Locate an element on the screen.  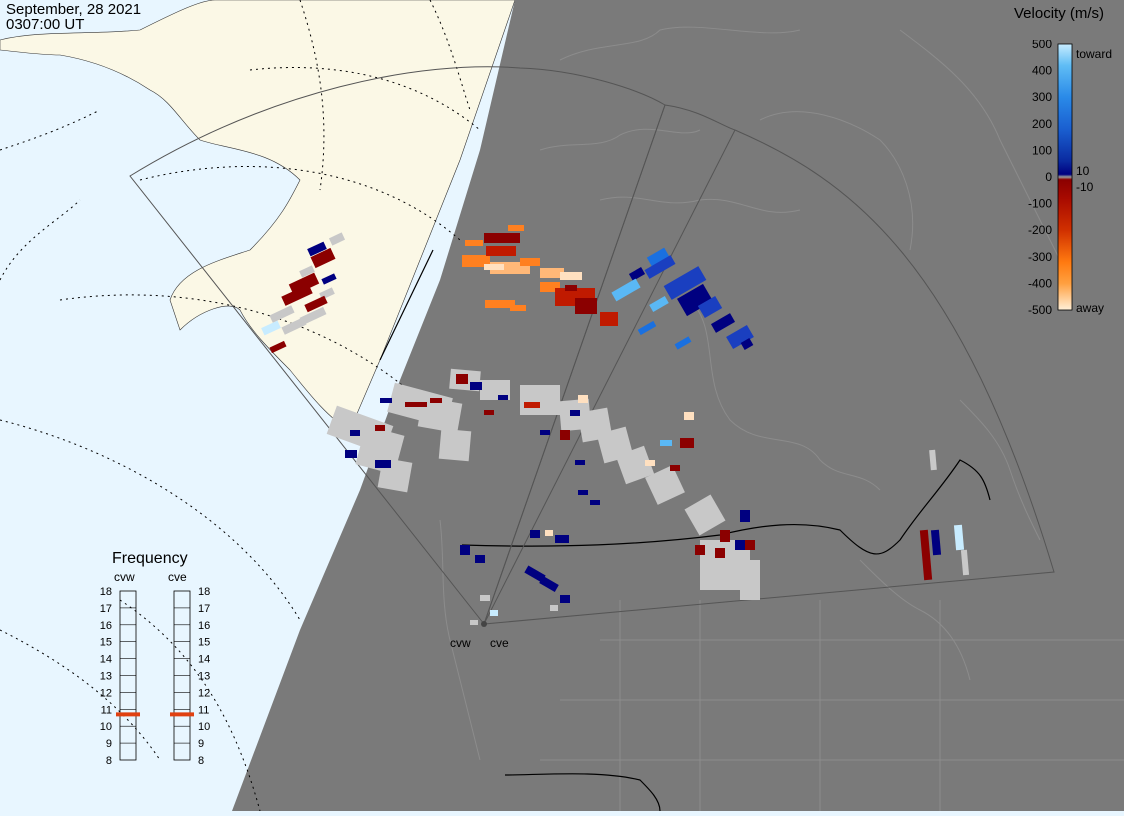
frequency-scale-left: 11 is located at coordinates (106, 710).